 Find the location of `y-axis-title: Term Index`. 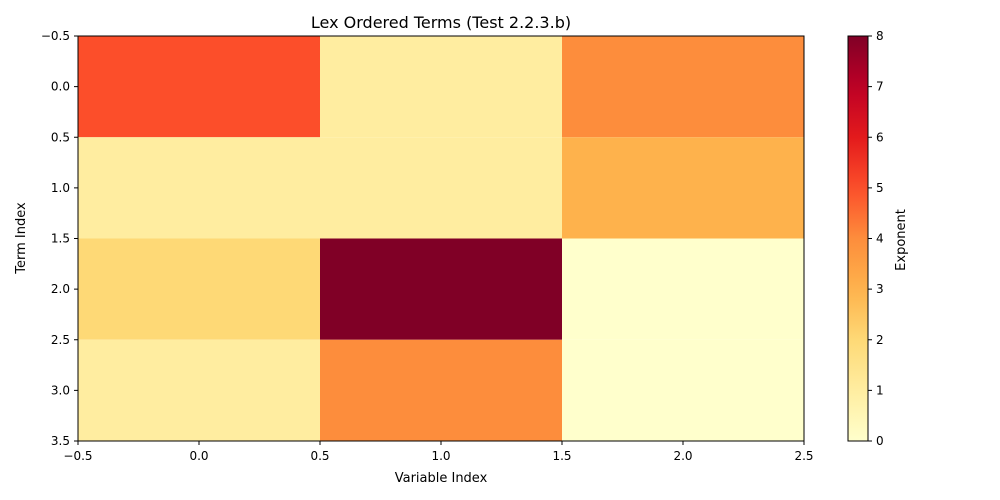

y-axis-title: Term Index is located at coordinates (21, 238).